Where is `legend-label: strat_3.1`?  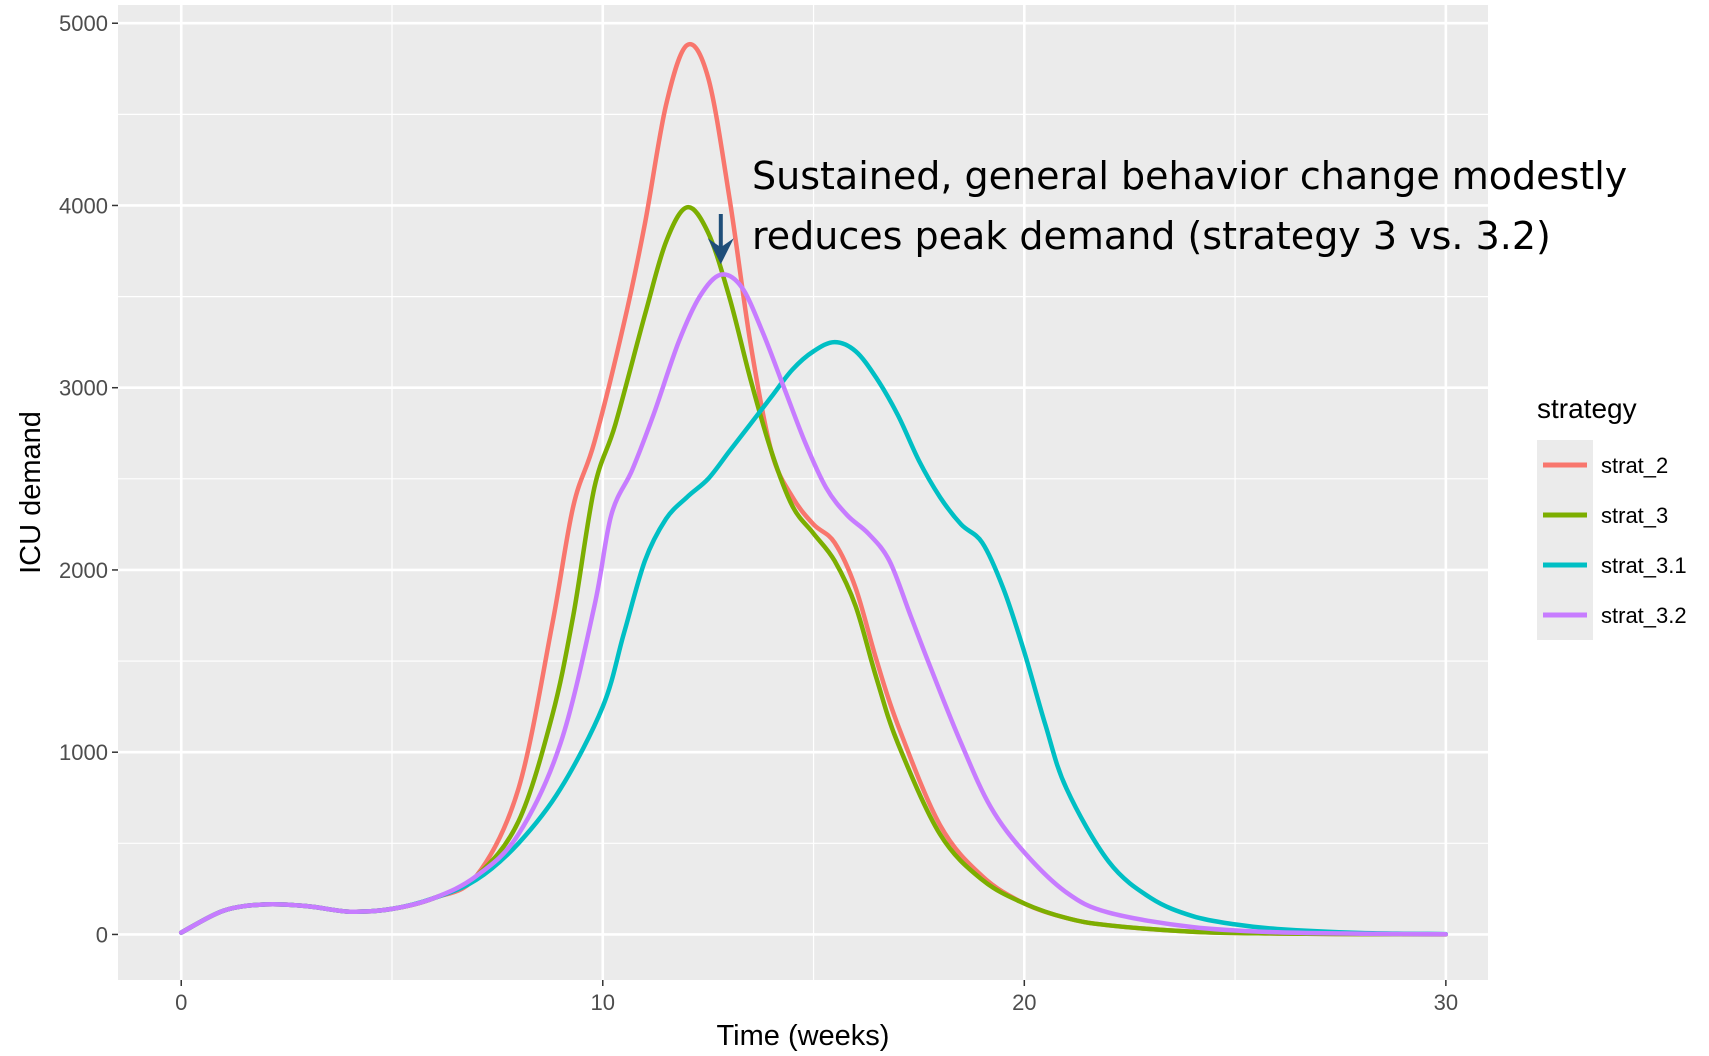 legend-label: strat_3.1 is located at coordinates (1644, 565).